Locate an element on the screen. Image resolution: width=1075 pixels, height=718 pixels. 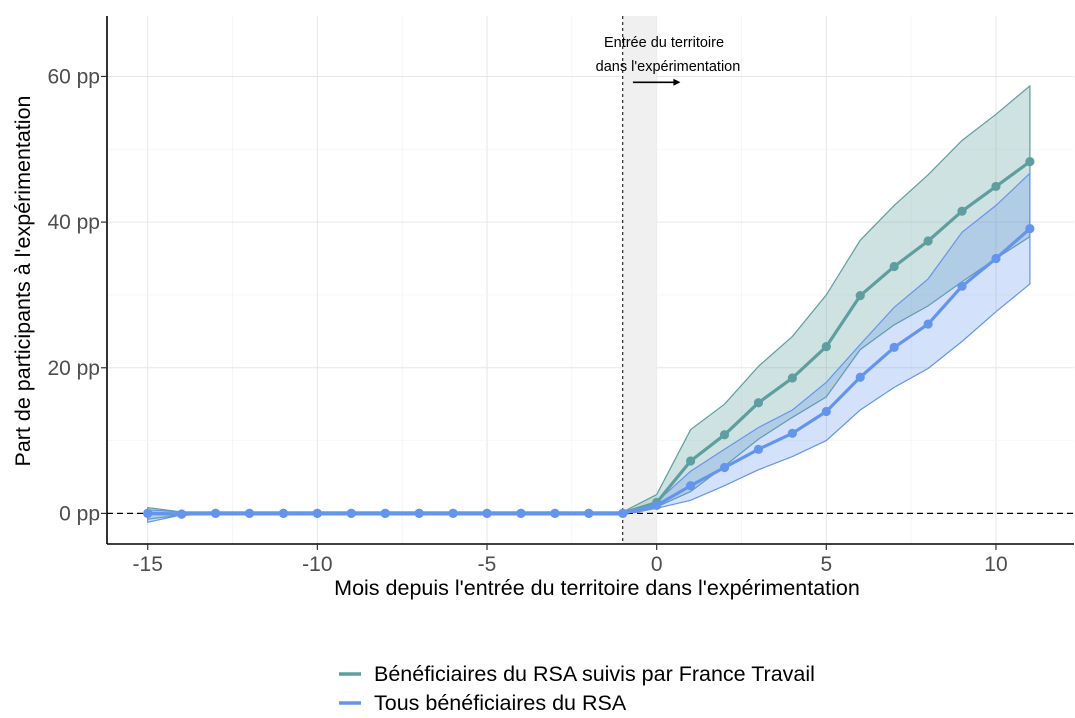
x-tick-label: 10 is located at coordinates (995, 564).